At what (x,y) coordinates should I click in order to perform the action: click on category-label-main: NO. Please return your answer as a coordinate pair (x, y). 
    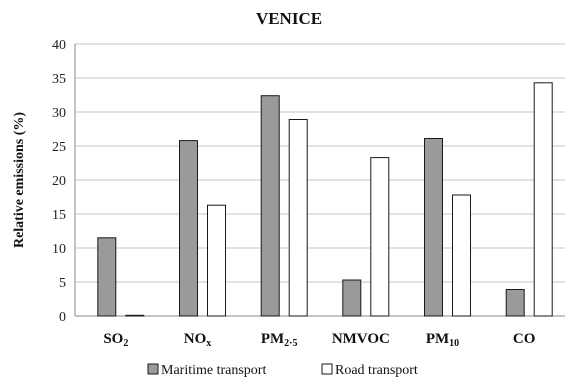
    Looking at the image, I should click on (195, 339).